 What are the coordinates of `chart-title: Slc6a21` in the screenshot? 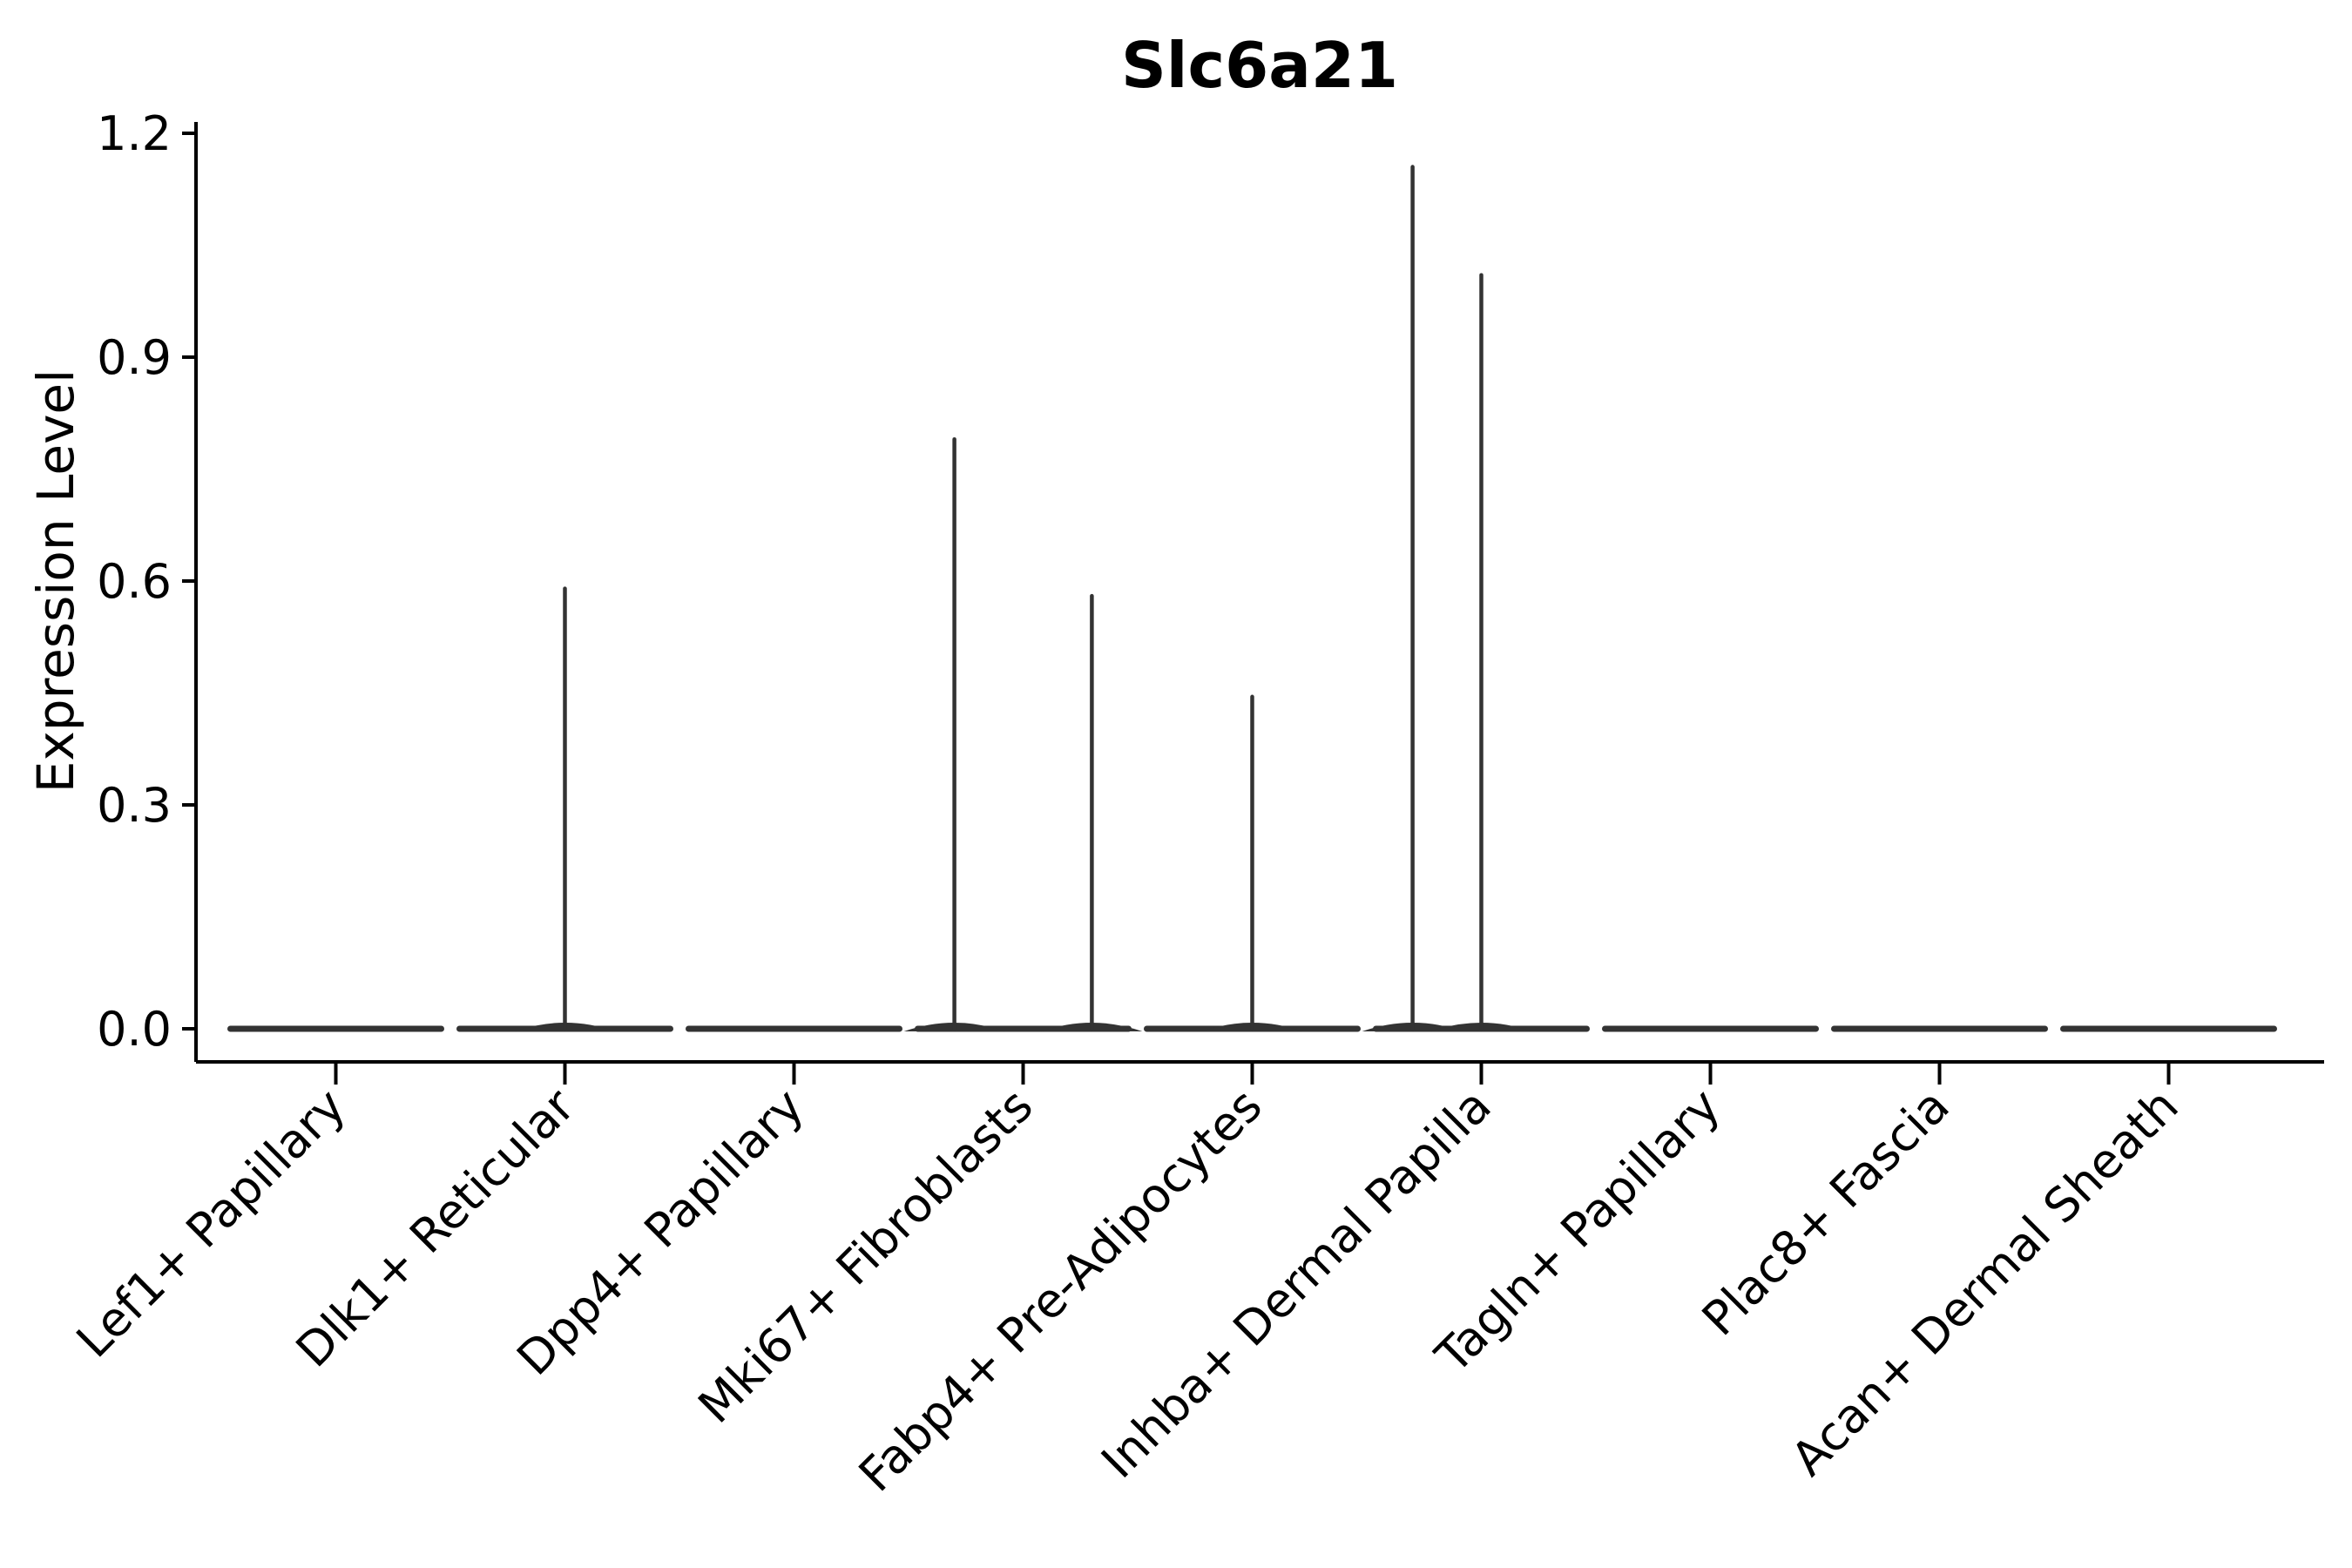 It's located at (1260, 66).